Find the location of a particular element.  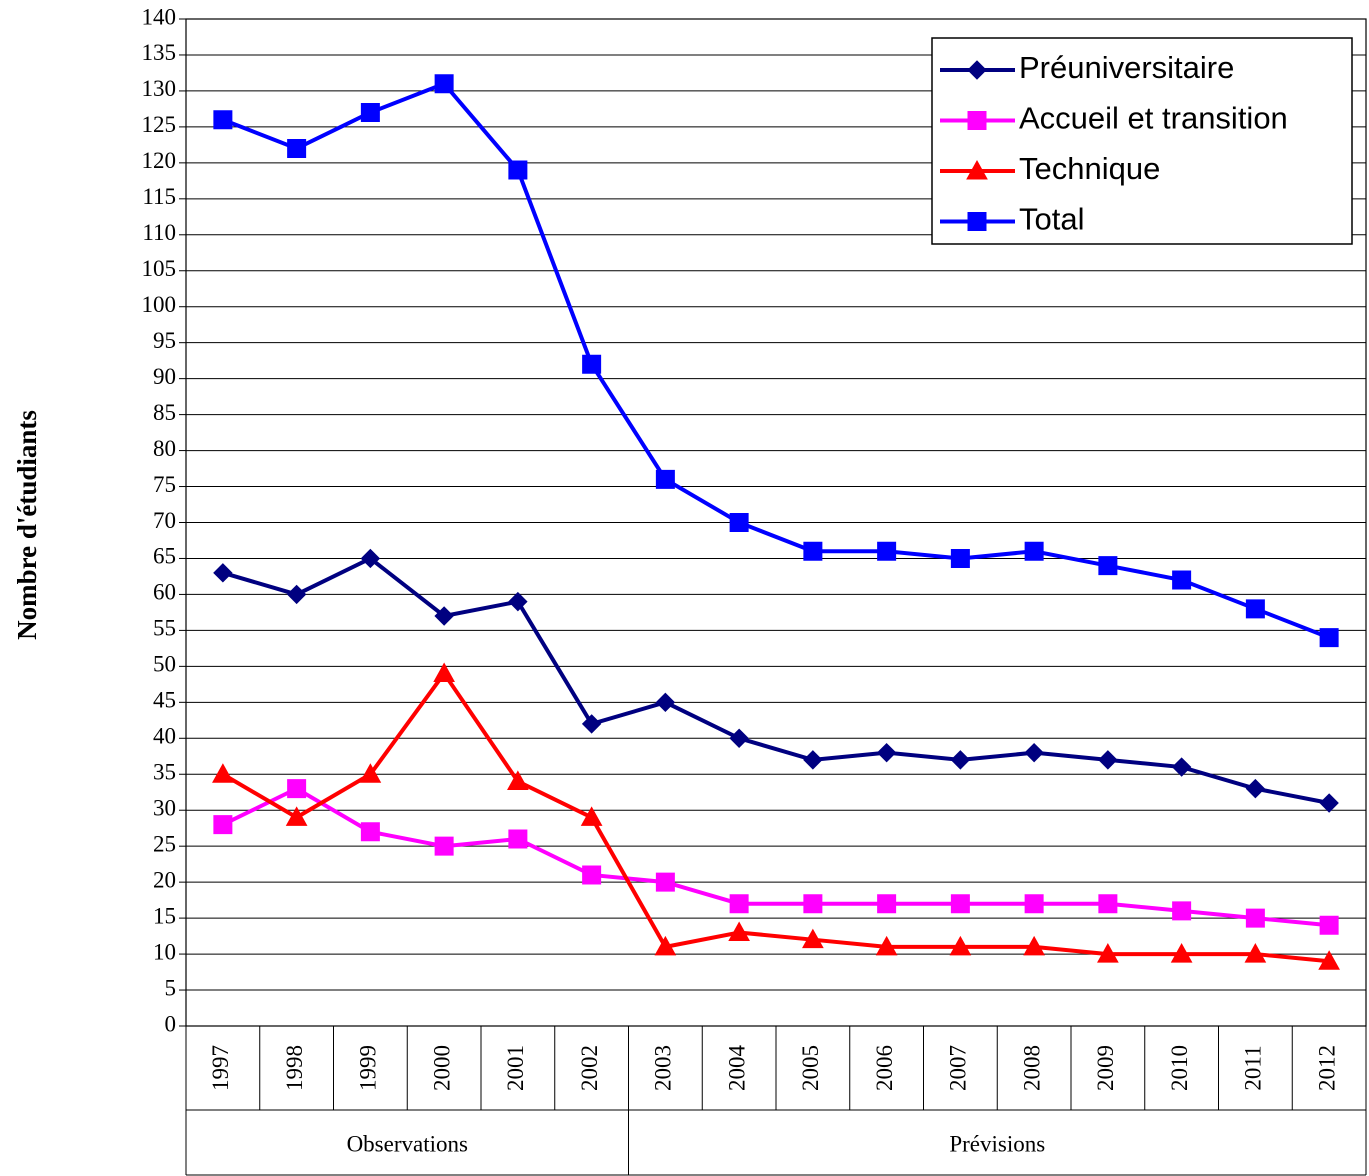

x-tick-label: 1998 is located at coordinates (294, 1068).